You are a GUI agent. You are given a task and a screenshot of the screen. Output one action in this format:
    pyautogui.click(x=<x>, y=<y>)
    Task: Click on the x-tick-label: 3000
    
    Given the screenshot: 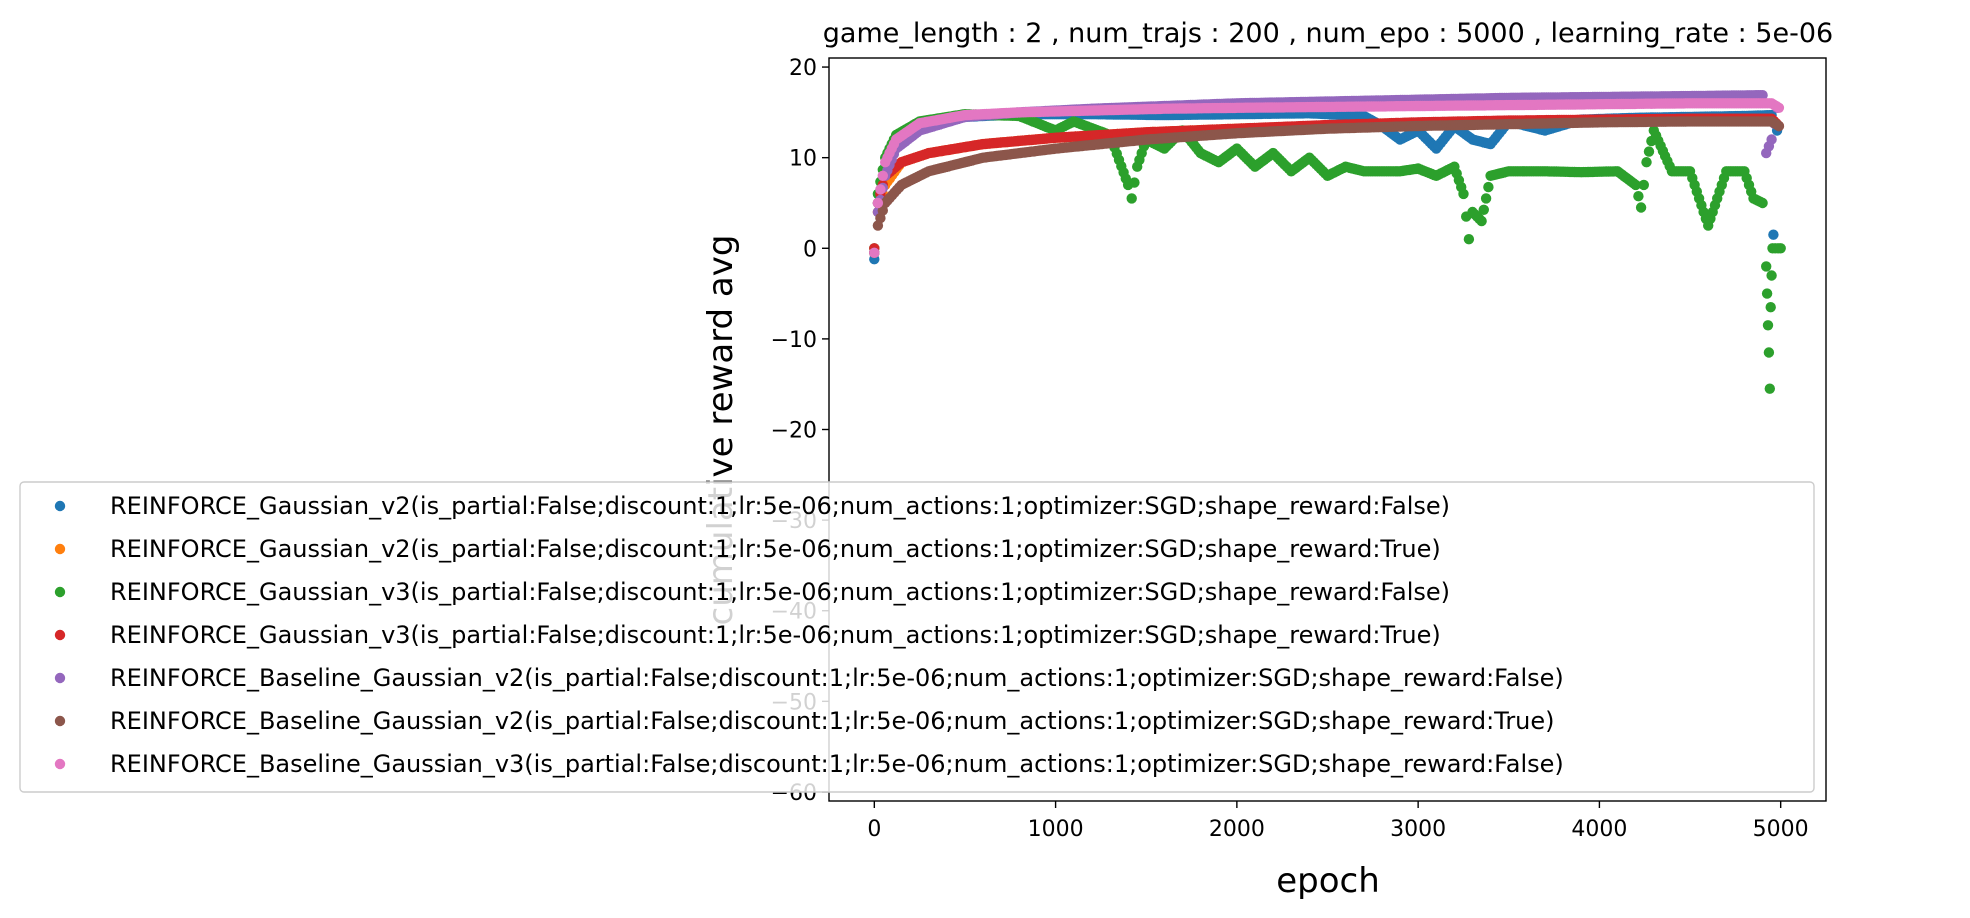 What is the action you would take?
    pyautogui.click(x=1418, y=829)
    